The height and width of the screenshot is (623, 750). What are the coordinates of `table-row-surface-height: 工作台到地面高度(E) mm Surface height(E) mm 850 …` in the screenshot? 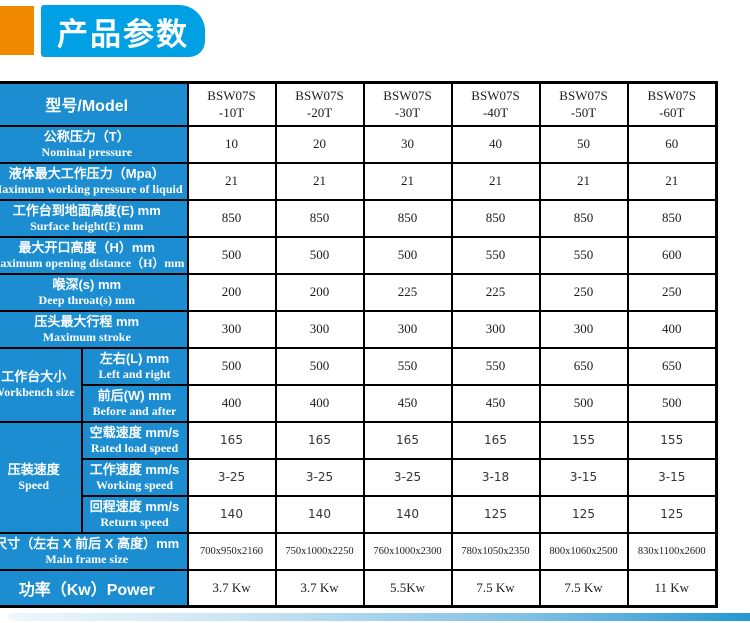 It's located at (359, 218).